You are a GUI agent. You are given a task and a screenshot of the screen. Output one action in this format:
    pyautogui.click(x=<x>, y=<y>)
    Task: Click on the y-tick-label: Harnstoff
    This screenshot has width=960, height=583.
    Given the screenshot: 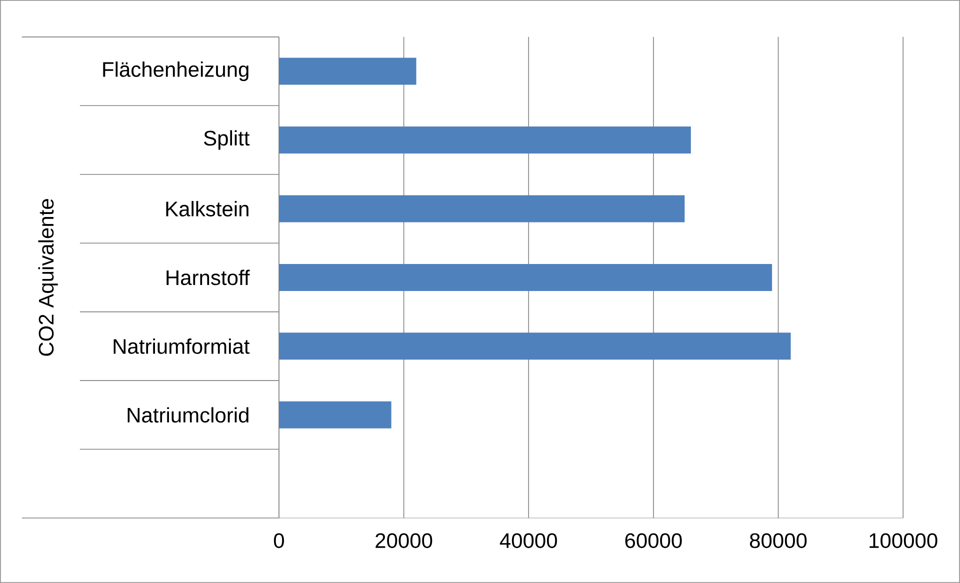 What is the action you would take?
    pyautogui.click(x=208, y=278)
    